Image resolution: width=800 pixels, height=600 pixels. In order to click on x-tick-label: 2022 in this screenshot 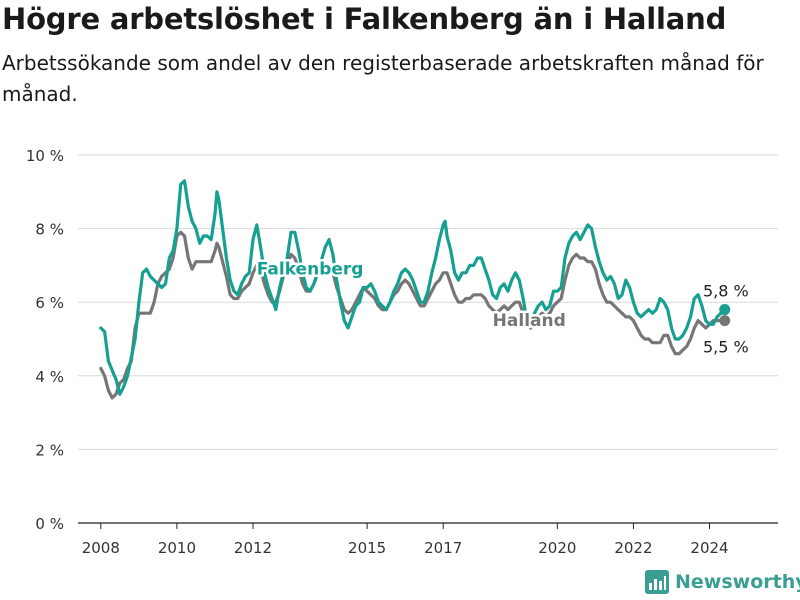, I will do `click(633, 548)`.